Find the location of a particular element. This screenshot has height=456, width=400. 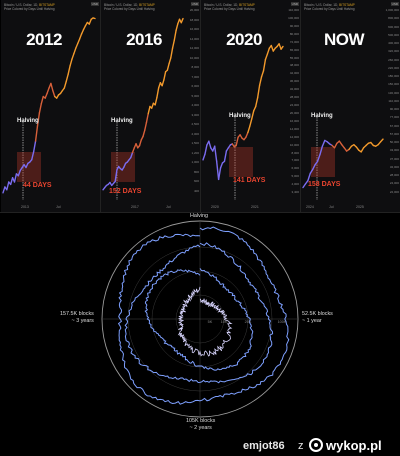

wykop-logo-icon is located at coordinates (316, 445).